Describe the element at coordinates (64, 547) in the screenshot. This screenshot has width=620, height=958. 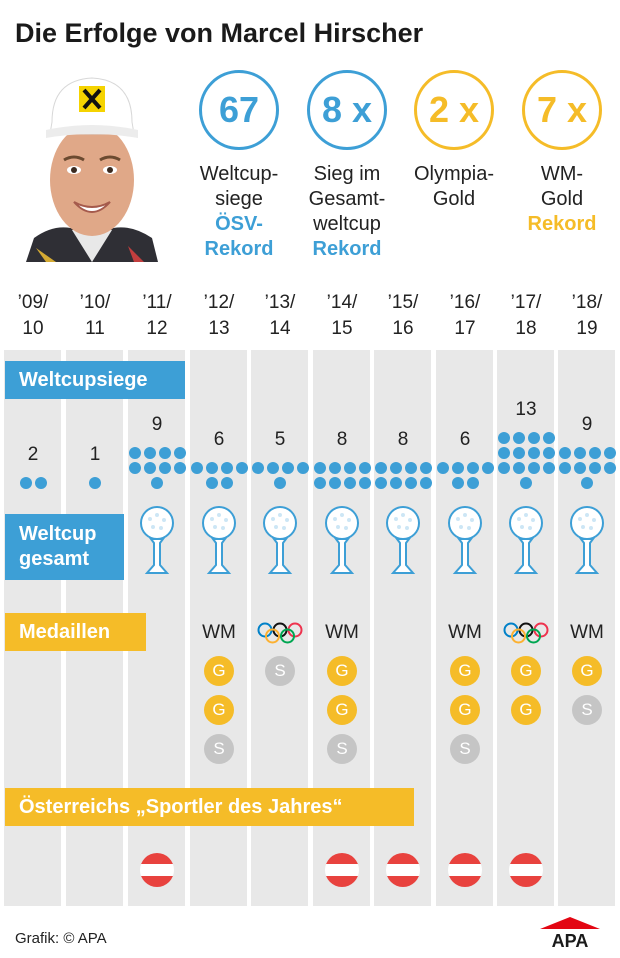
I see `overall-section-label: Weltcup gesamt` at that location.